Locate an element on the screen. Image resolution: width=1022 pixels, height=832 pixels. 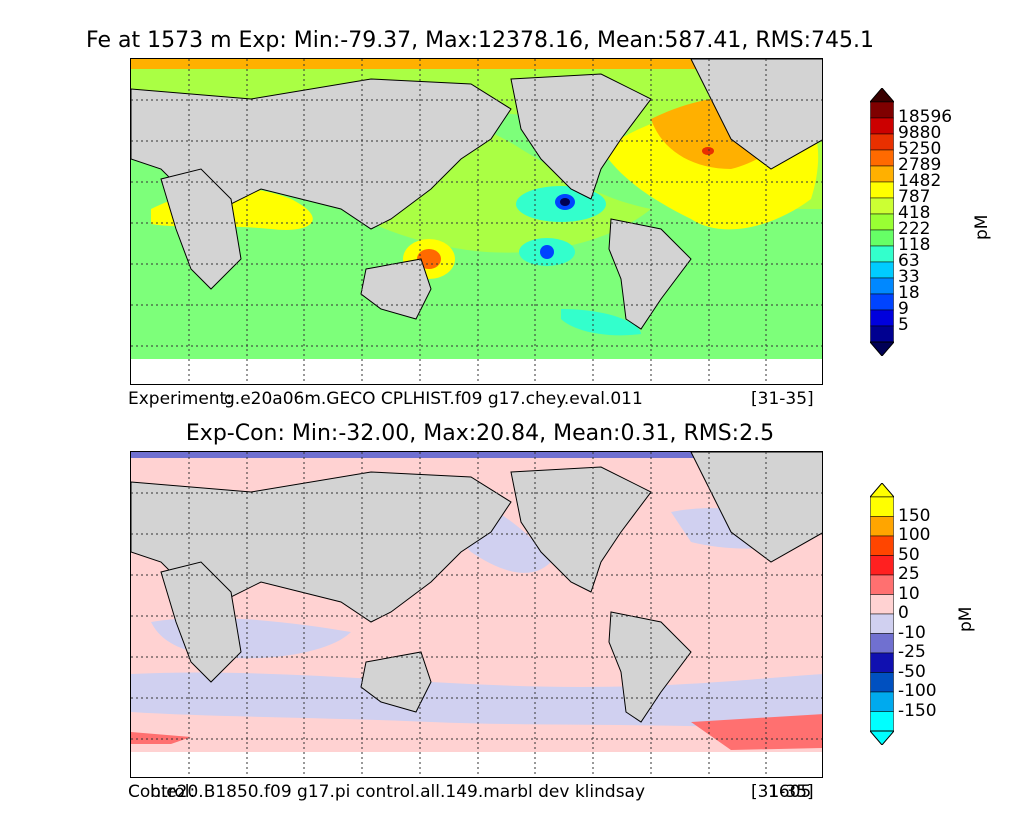
colorbar-tick-label: 2789 is located at coordinates (920, 165).